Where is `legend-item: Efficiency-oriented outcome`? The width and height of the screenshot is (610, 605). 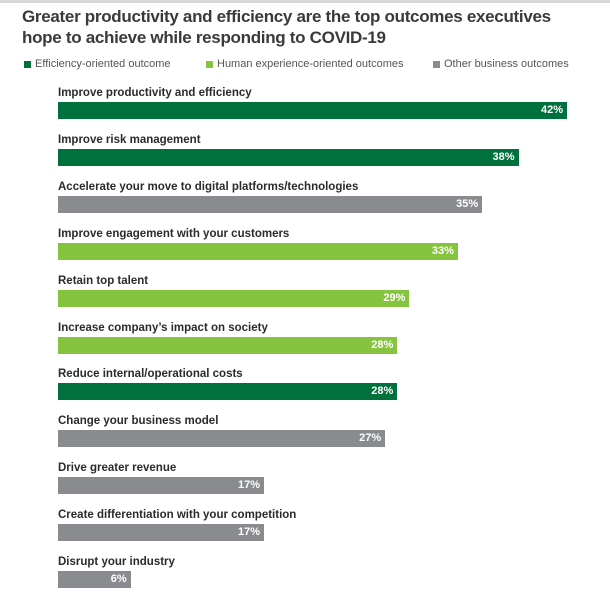 legend-item: Efficiency-oriented outcome is located at coordinates (97, 64).